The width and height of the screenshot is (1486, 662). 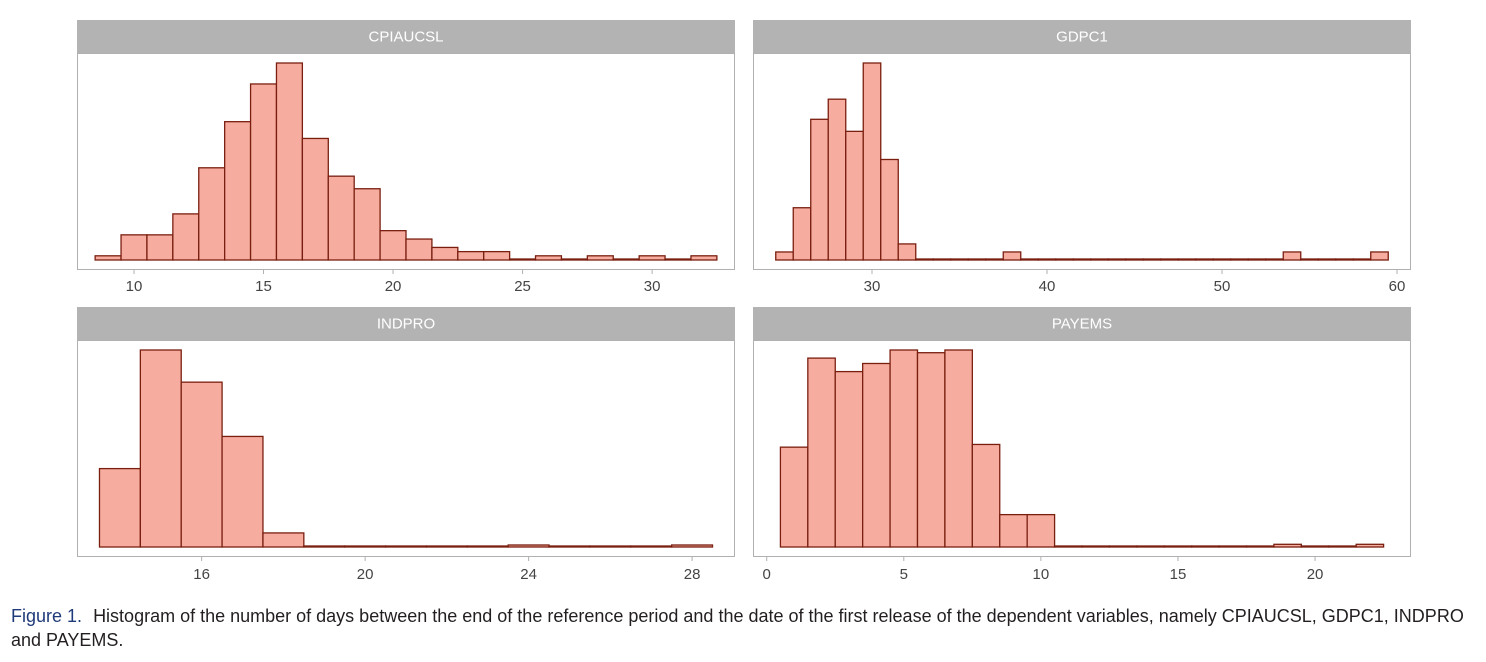 I want to click on indpro-tick-label: 20, so click(x=365, y=574).